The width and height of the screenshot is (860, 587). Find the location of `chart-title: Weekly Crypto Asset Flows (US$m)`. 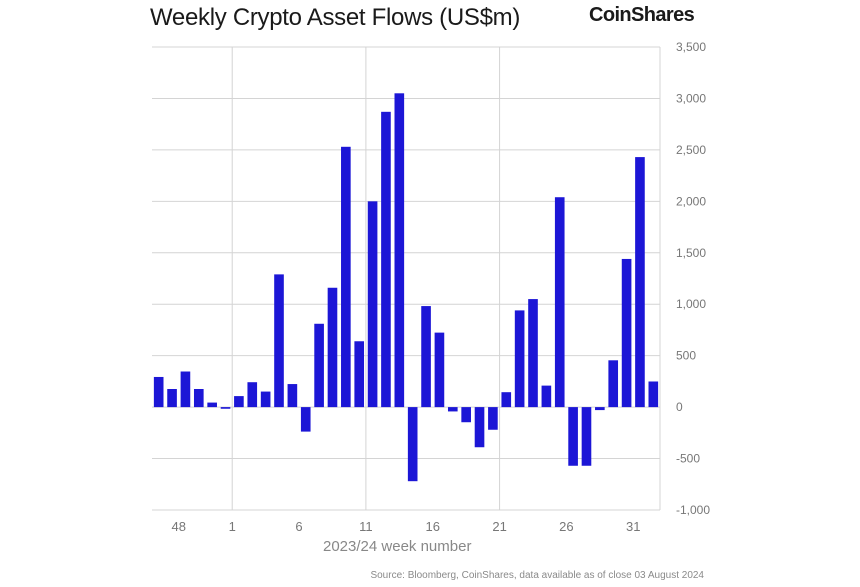

chart-title: Weekly Crypto Asset Flows (US$m) is located at coordinates (335, 17).